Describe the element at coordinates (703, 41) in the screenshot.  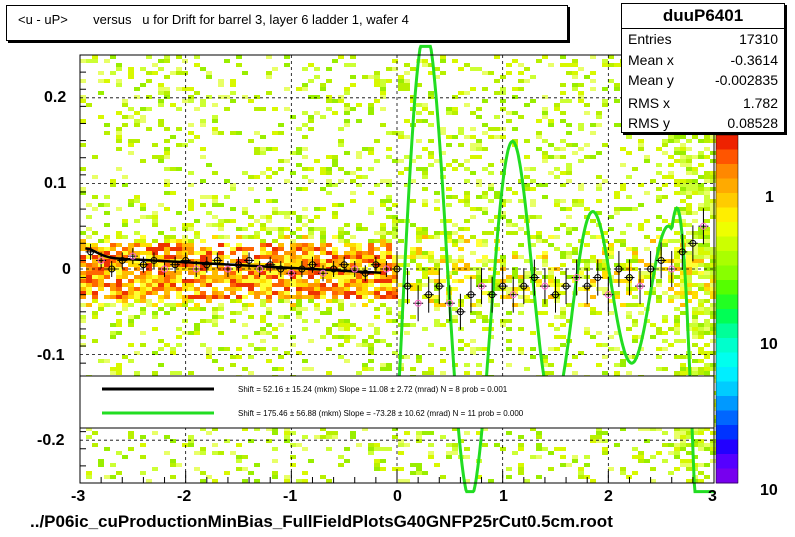
I see `stats-row-entries: Entries 17310` at that location.